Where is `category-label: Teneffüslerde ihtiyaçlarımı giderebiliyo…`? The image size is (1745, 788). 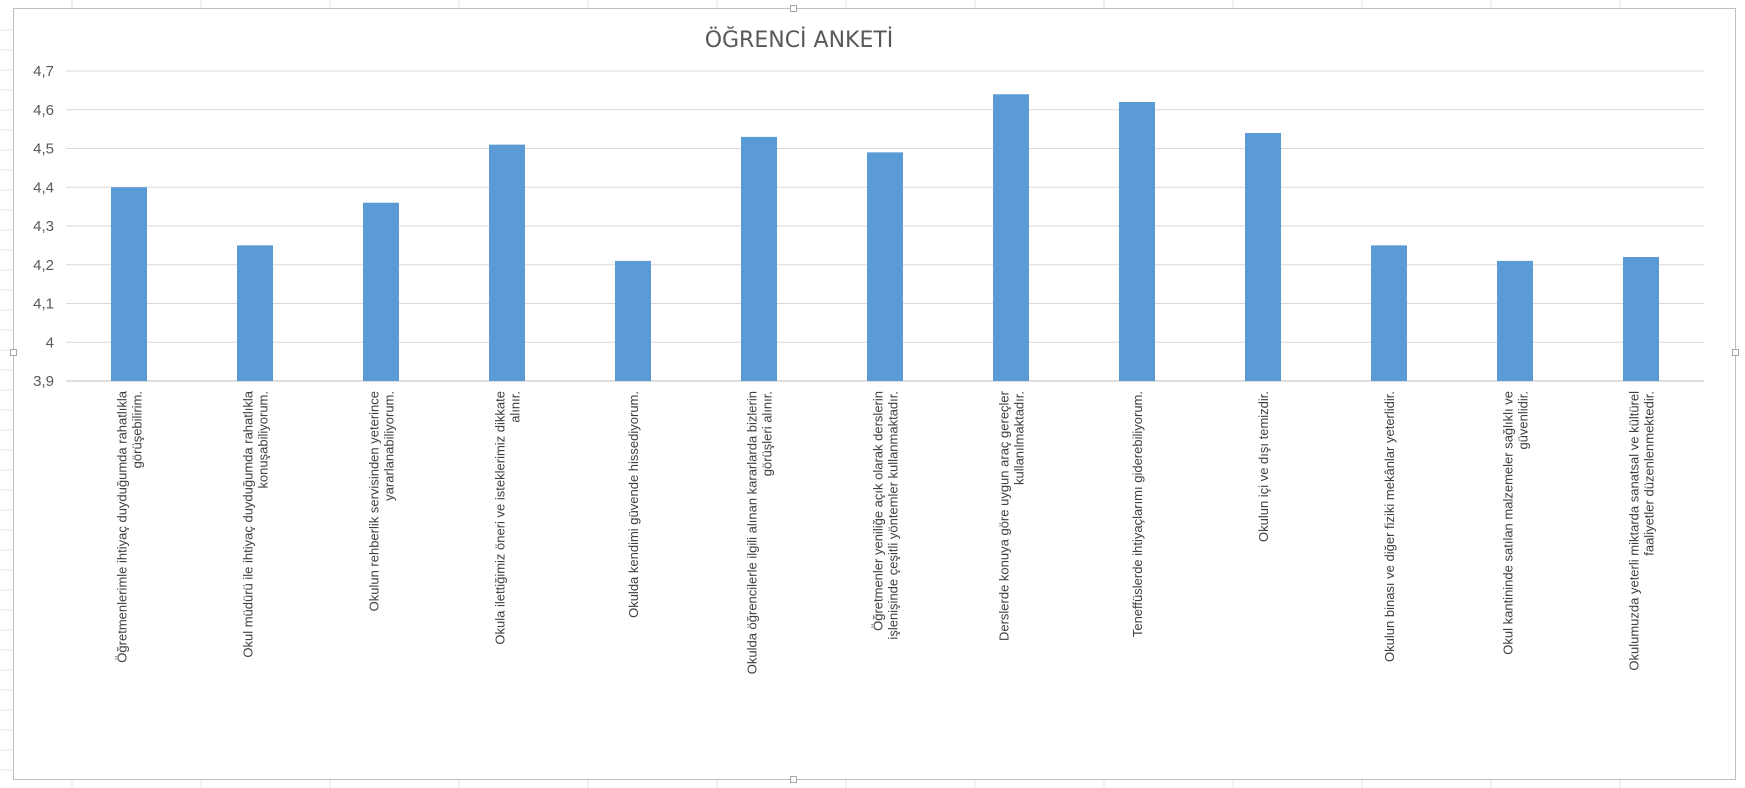
category-label: Teneffüslerde ihtiyaçlarımı giderebiliyo… is located at coordinates (1137, 514).